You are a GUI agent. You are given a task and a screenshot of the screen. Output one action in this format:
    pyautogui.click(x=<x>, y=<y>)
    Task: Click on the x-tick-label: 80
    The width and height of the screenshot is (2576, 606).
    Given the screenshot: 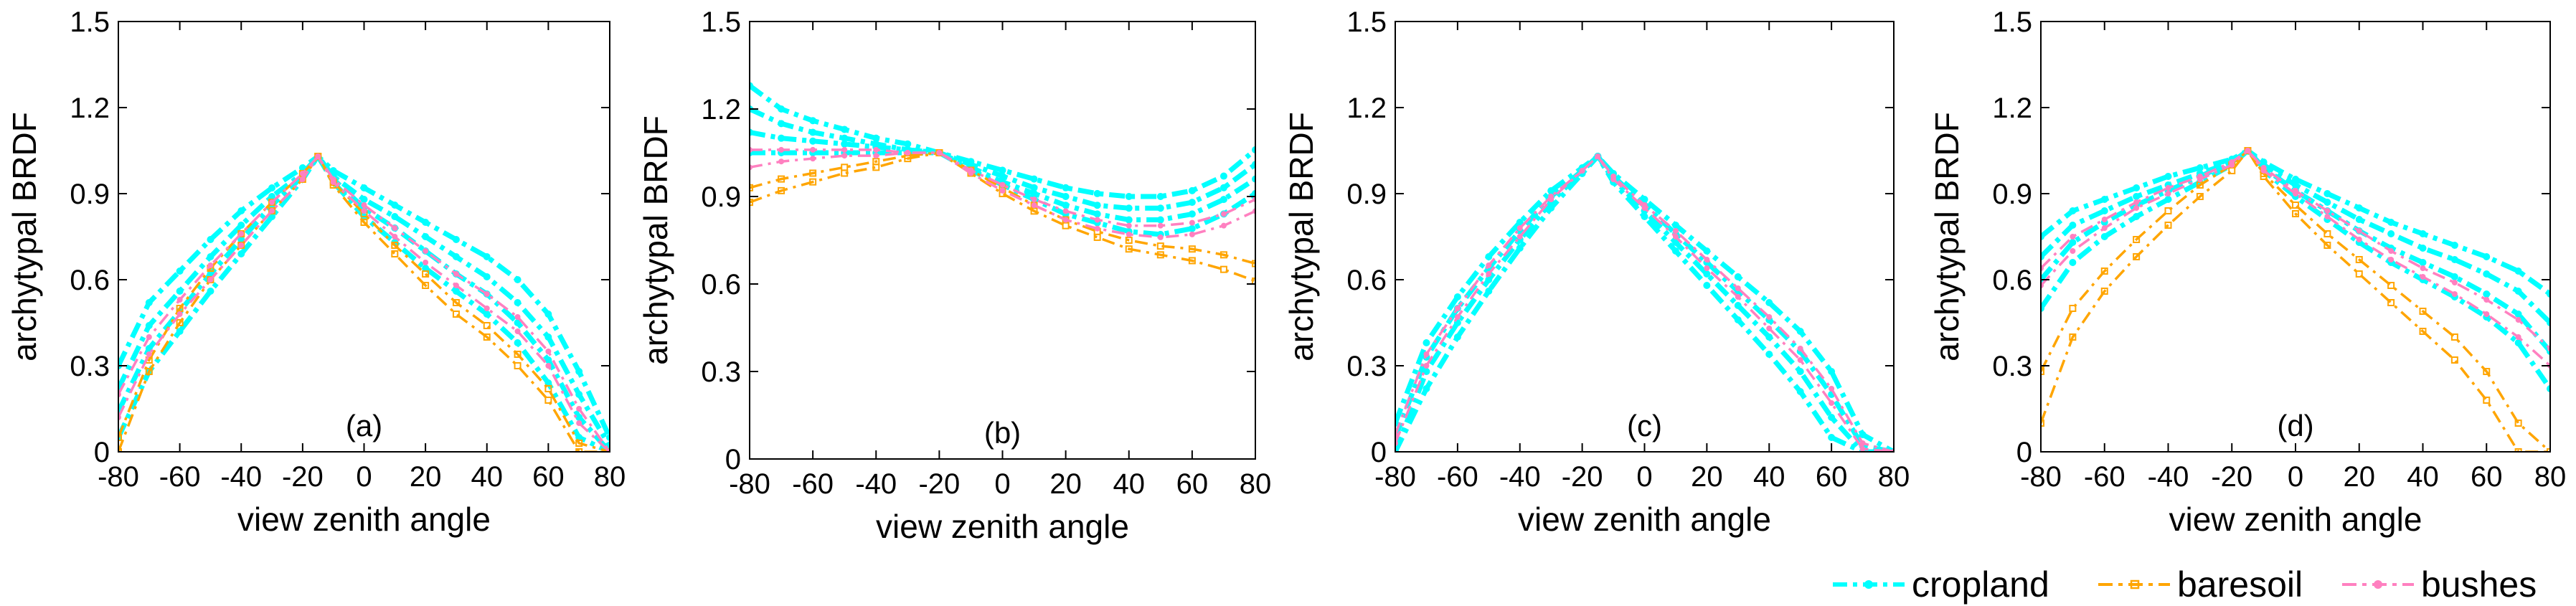 What is the action you would take?
    pyautogui.click(x=1894, y=477)
    